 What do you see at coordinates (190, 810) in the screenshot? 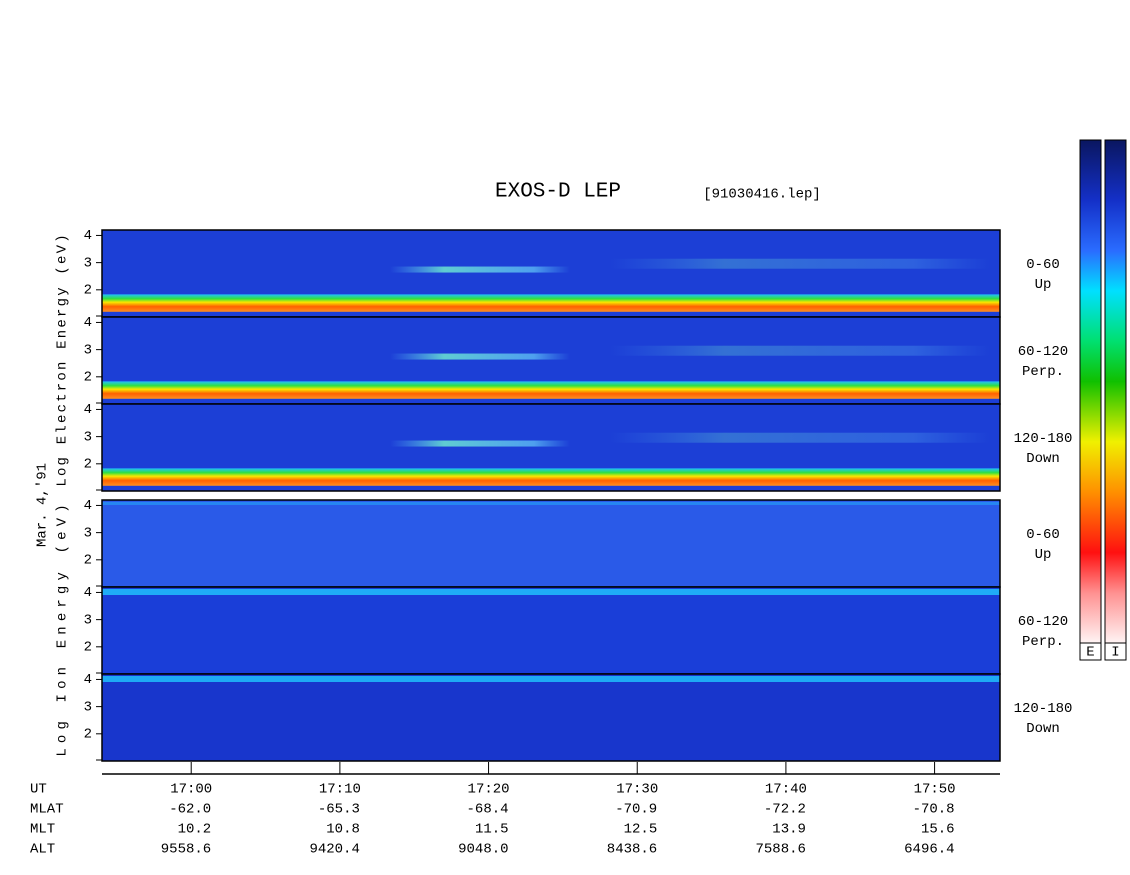
I see `ephemeris-value: -62.0` at bounding box center [190, 810].